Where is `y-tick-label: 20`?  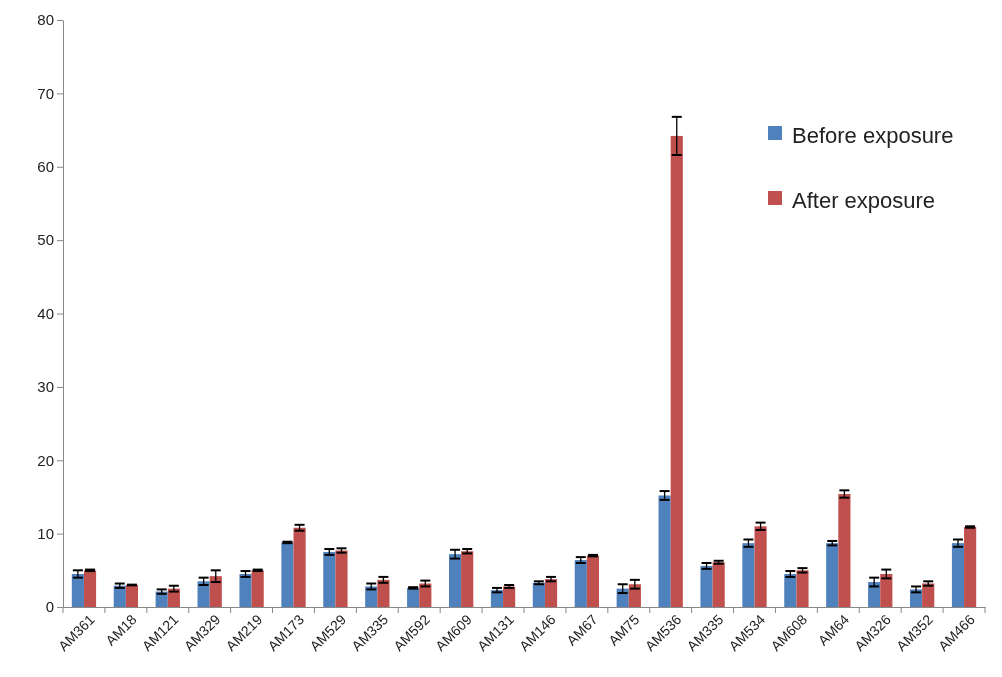 y-tick-label: 20 is located at coordinates (45, 460).